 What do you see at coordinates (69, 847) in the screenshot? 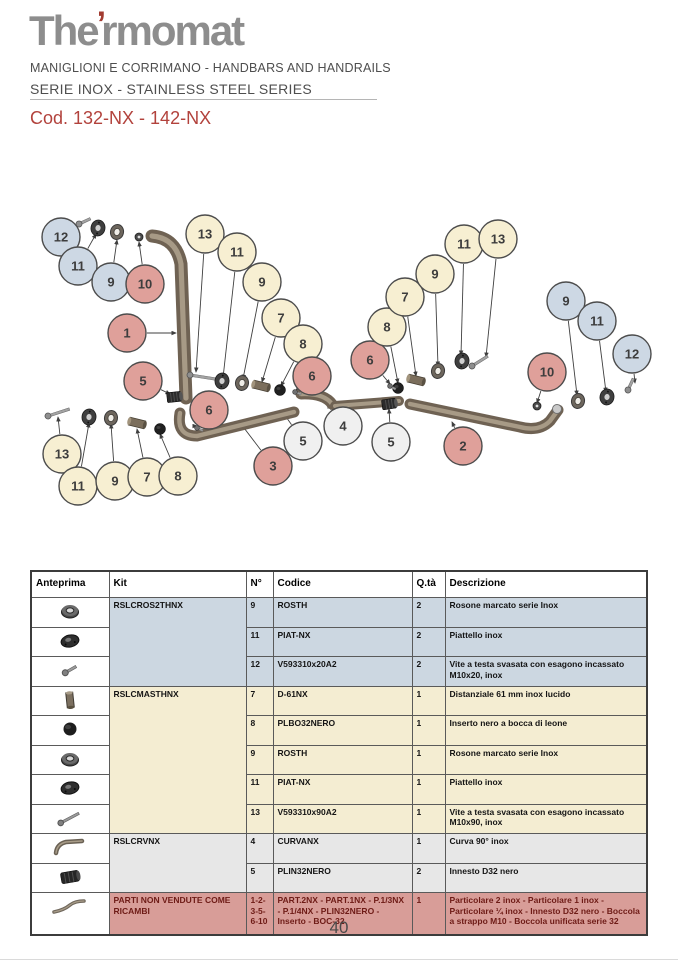
I see `curve-pipe-icon` at bounding box center [69, 847].